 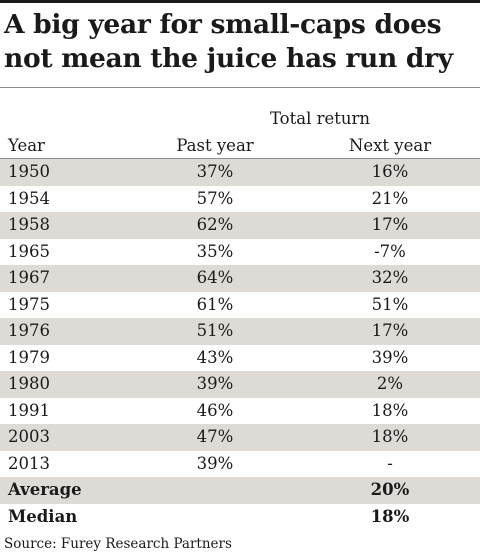 I want to click on table-row: 1965 35% -7%, so click(x=240, y=252).